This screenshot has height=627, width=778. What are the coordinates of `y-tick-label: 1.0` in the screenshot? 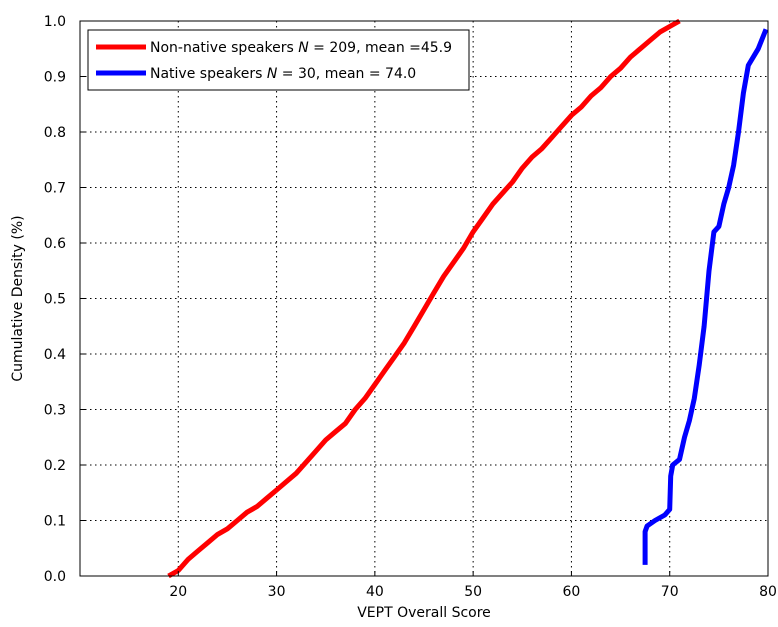 It's located at (55, 22).